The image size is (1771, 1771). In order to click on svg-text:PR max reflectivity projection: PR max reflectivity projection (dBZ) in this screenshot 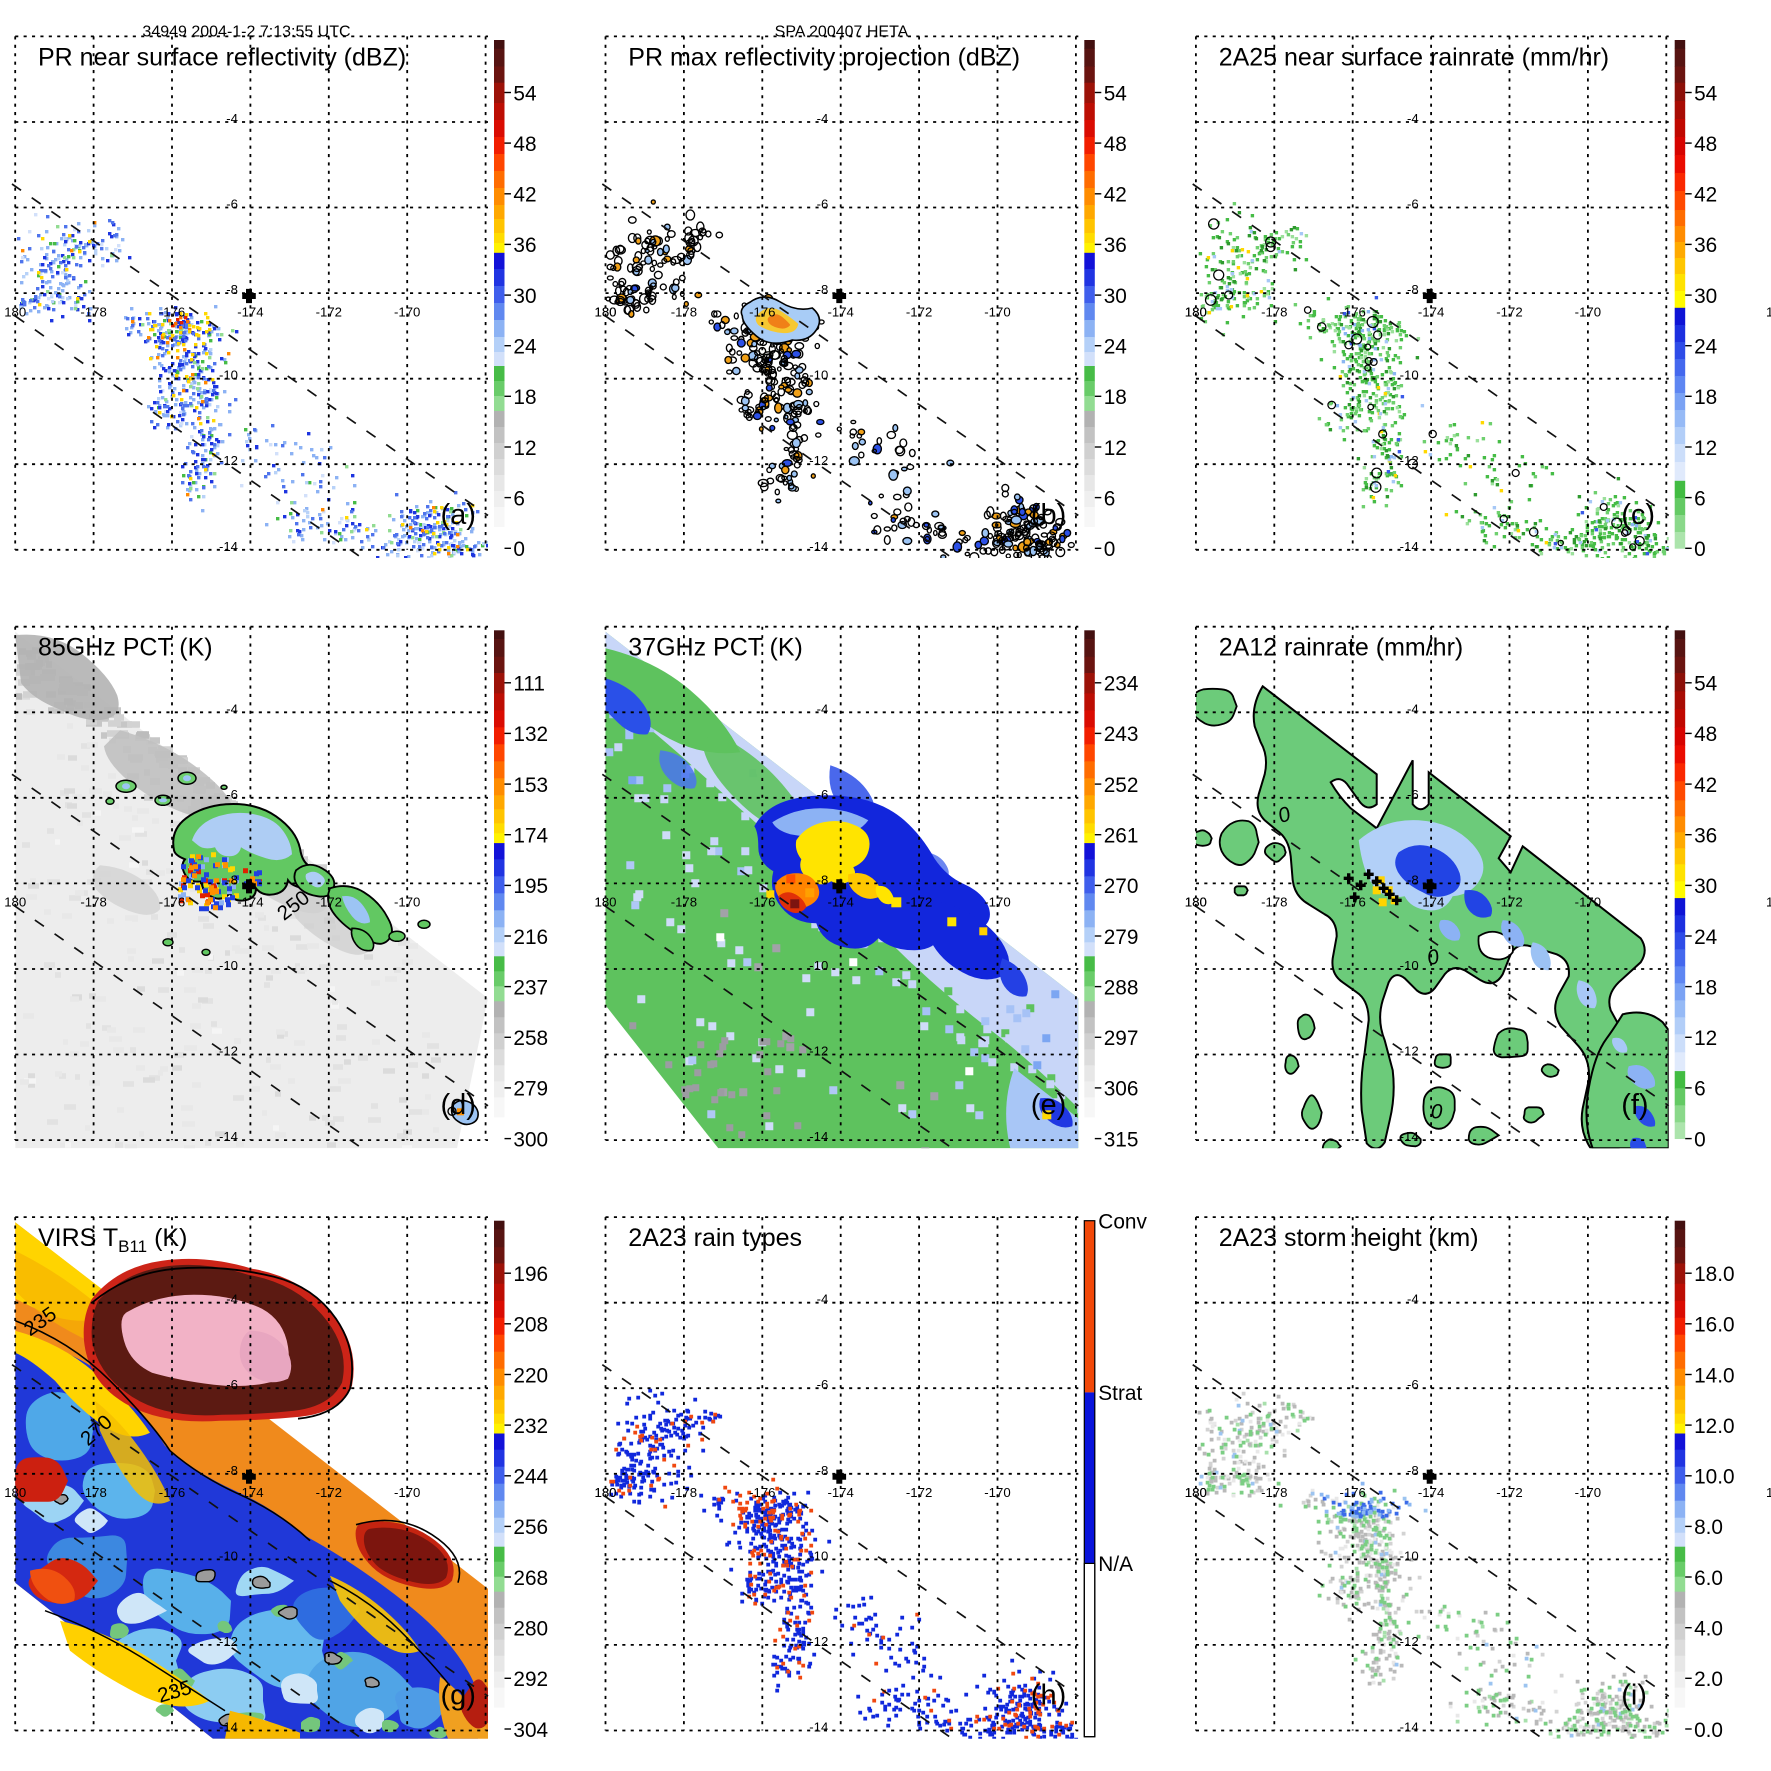, I will do `click(824, 57)`.